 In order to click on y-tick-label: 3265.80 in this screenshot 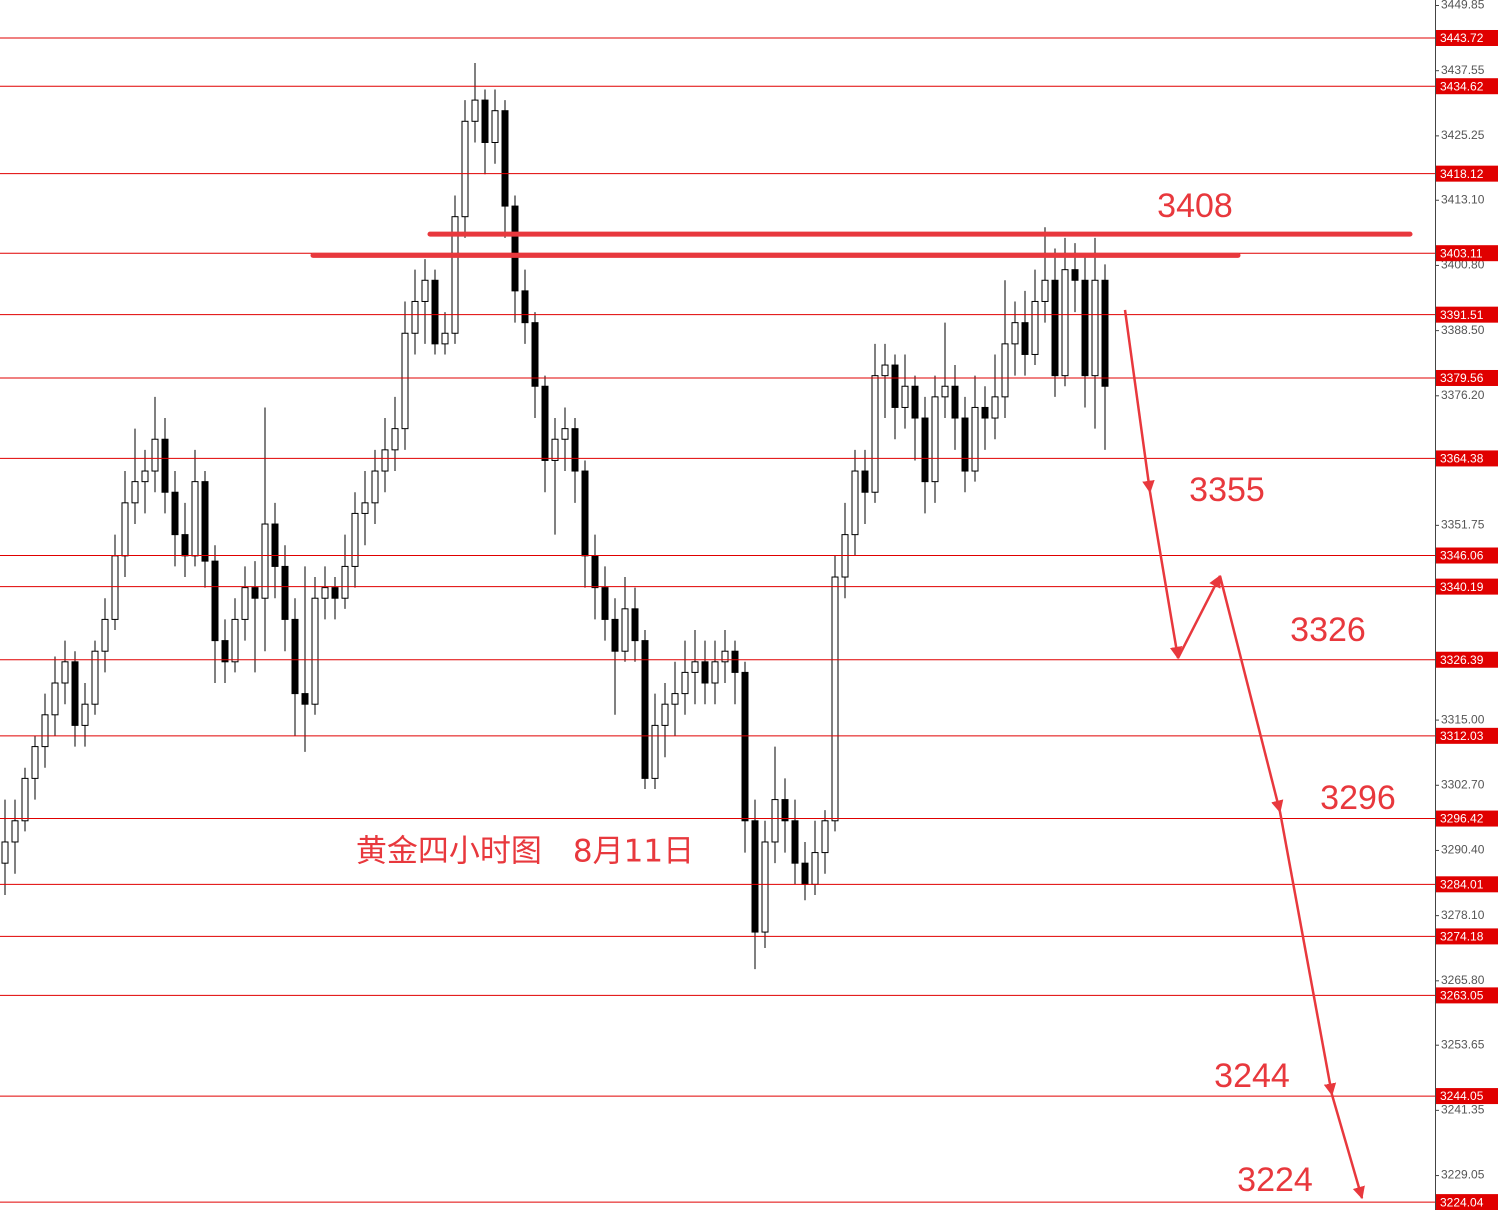, I will do `click(1463, 980)`.